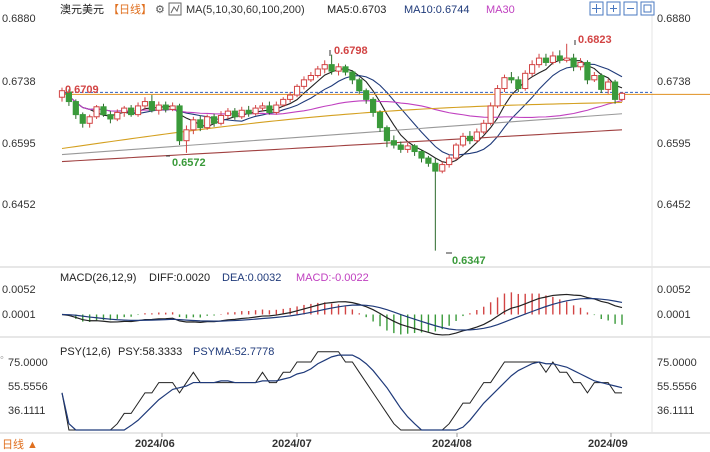 The height and width of the screenshot is (452, 710). I want to click on low-label: 0.6347, so click(469, 261).